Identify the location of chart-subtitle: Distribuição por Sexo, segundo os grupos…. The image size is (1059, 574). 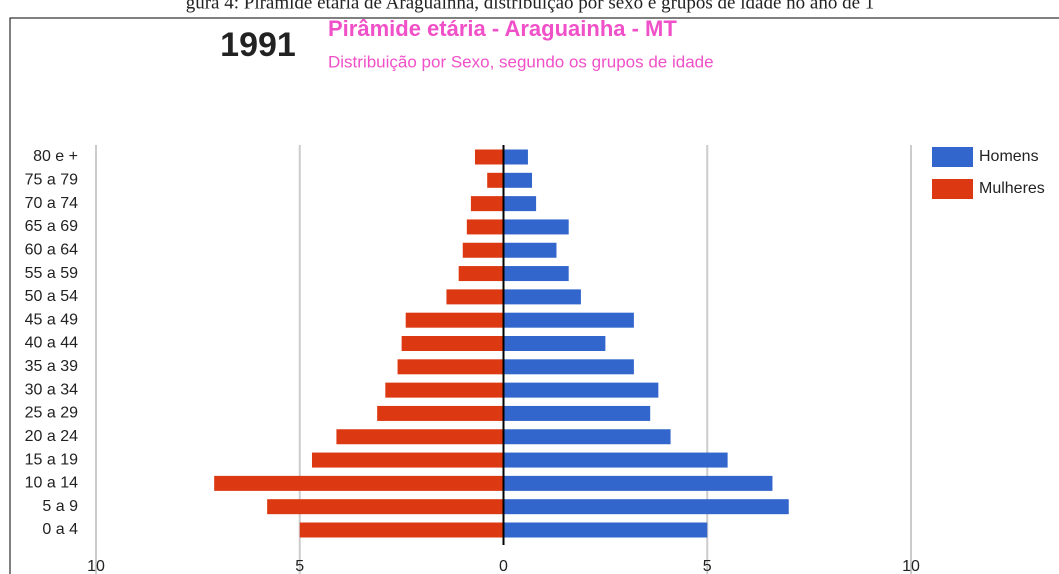
(521, 61).